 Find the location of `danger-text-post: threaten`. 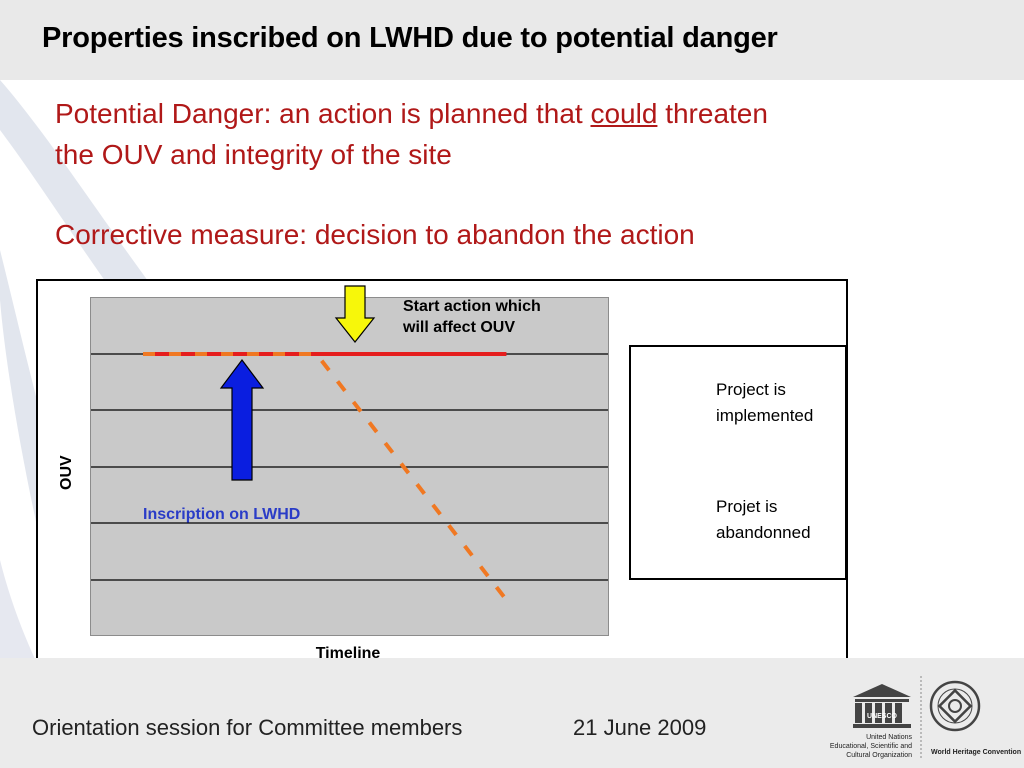

danger-text-post: threaten is located at coordinates (712, 113).